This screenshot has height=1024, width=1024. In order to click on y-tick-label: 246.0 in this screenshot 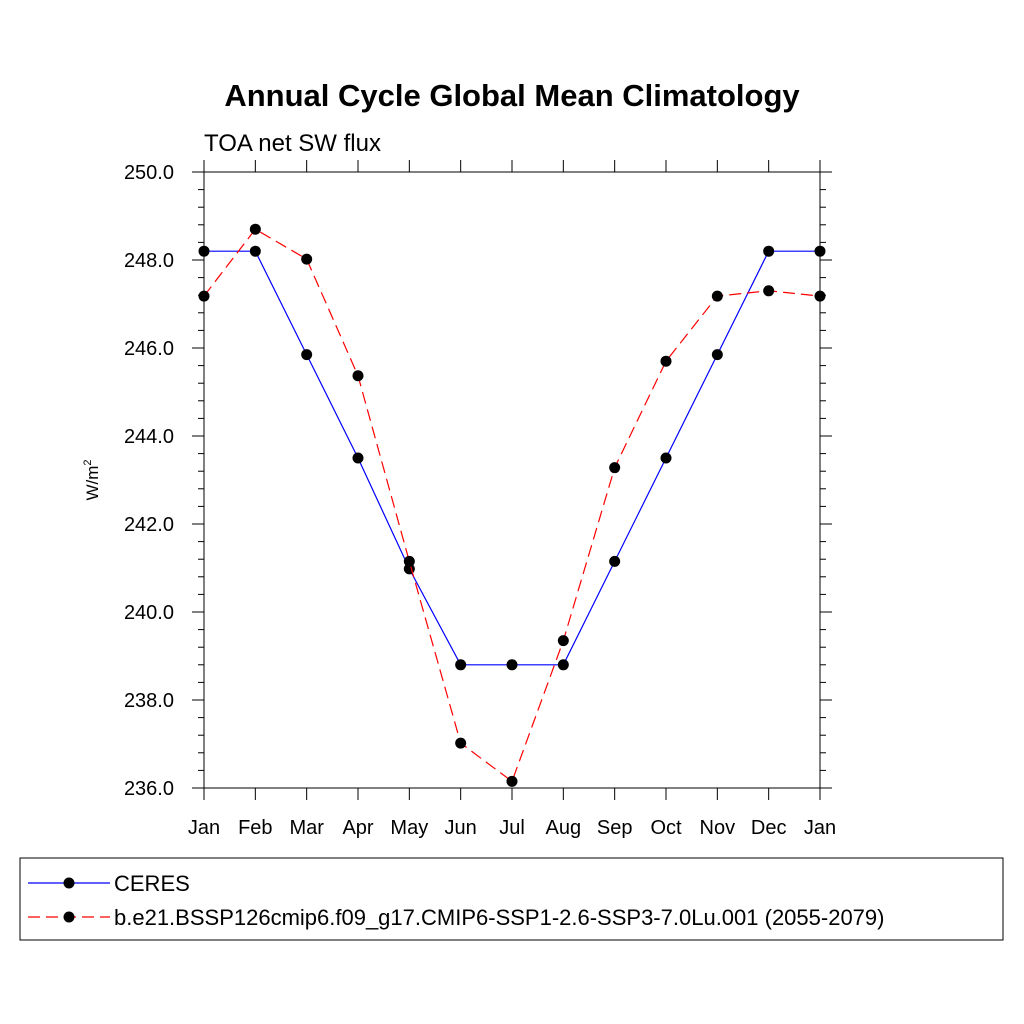, I will do `click(149, 349)`.